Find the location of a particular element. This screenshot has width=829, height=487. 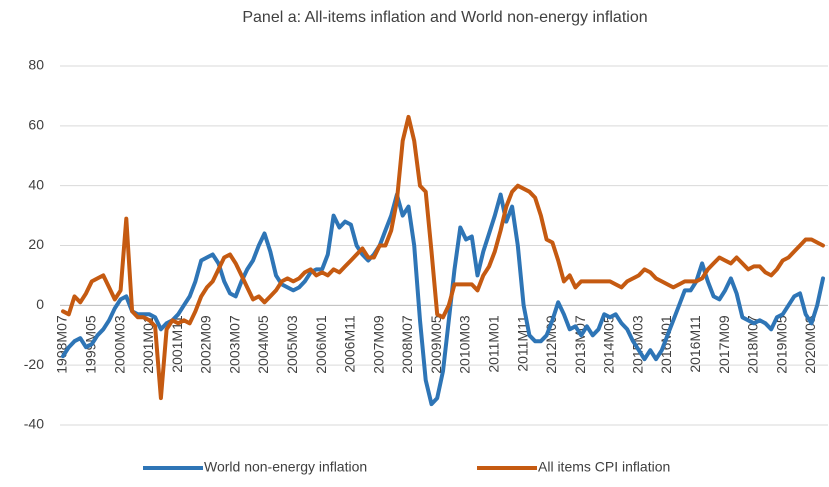

x-tick-label: 2006M01 is located at coordinates (321, 344).